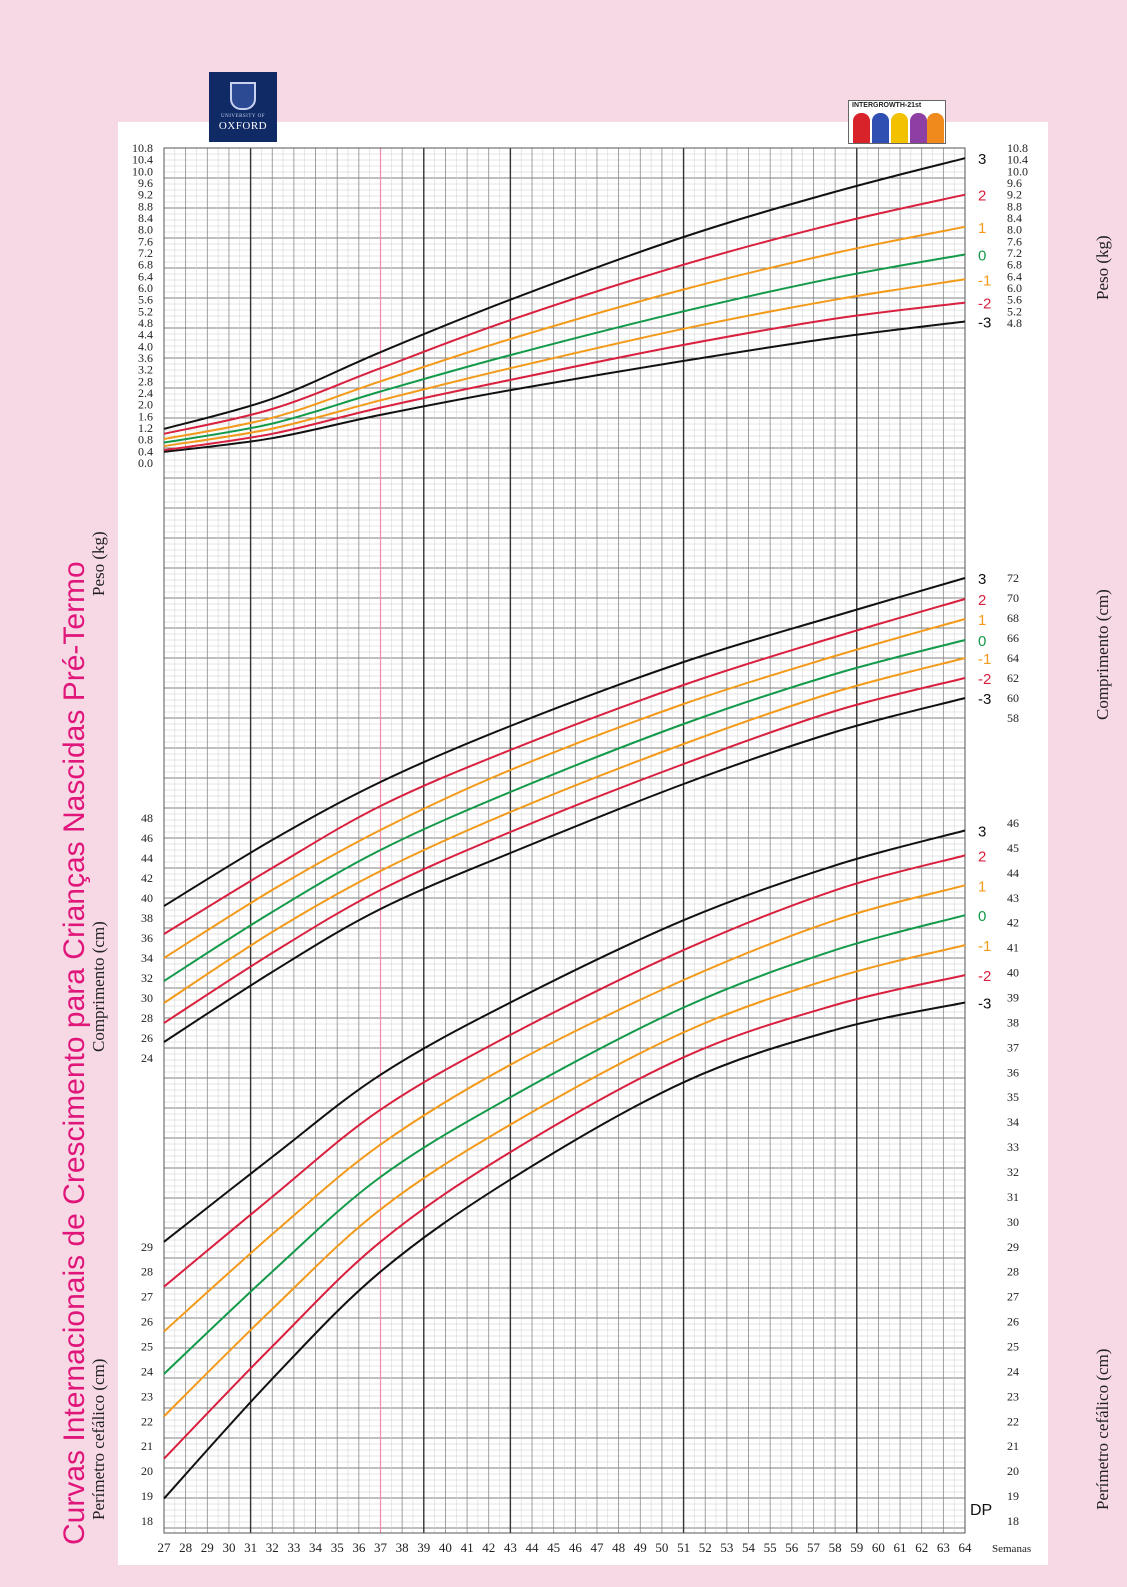 This screenshot has height=1587, width=1127. I want to click on y-tick-label-right: 32, so click(1013, 1172).